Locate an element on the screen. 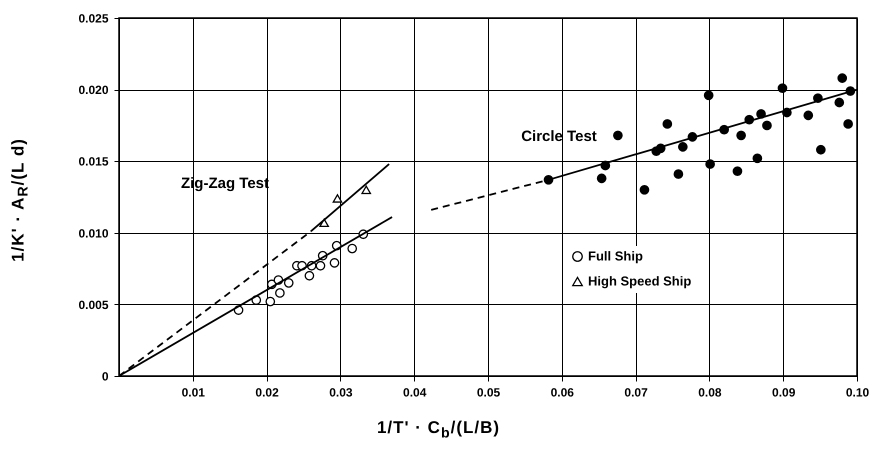 This screenshot has height=456, width=877. x-tick-label: 0.06 is located at coordinates (562, 393).